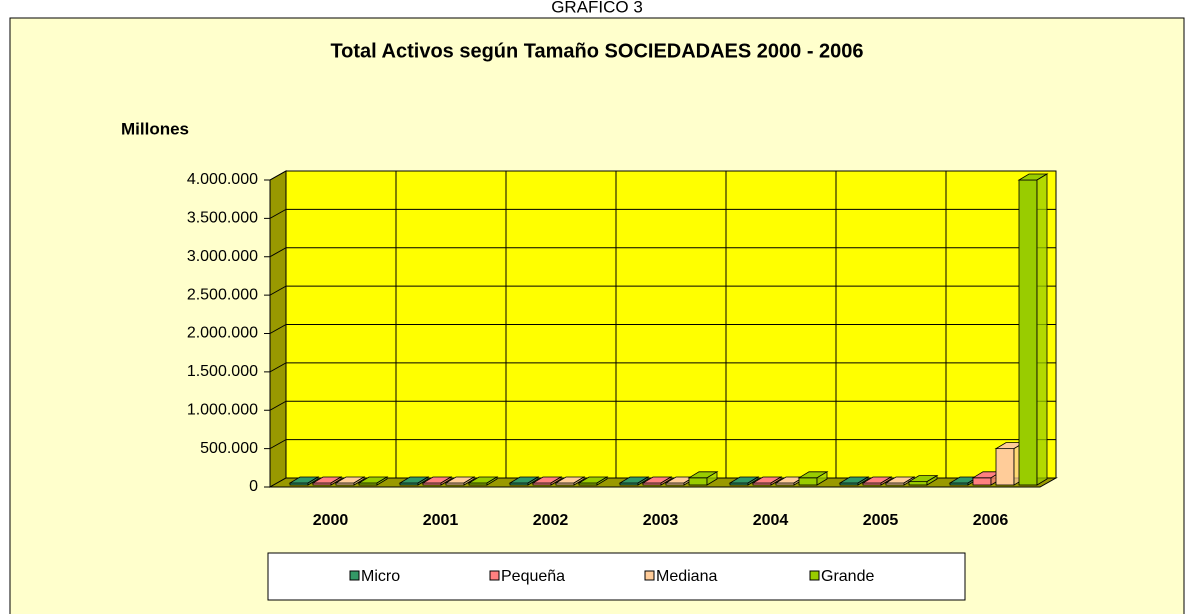 Image resolution: width=1194 pixels, height=614 pixels. What do you see at coordinates (222, 218) in the screenshot?
I see `y-tick-label: 3.500.000` at bounding box center [222, 218].